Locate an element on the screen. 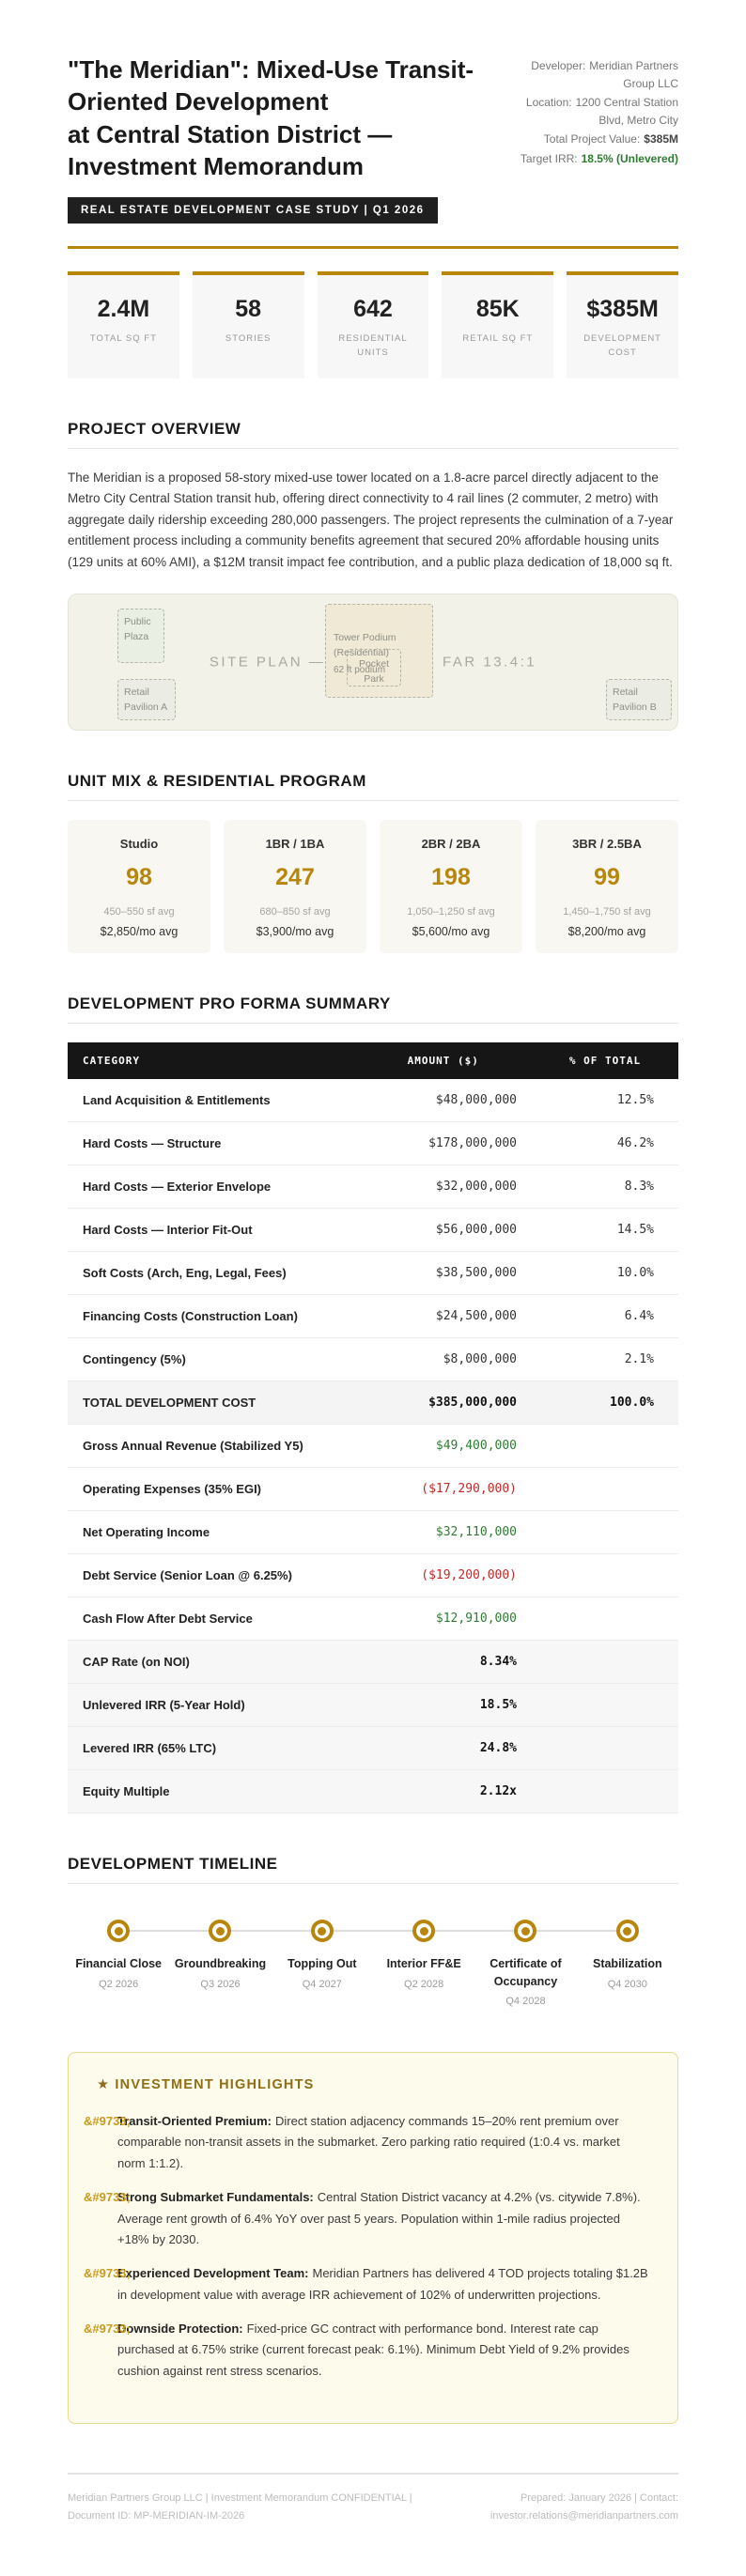 The height and width of the screenshot is (2576, 746). pct-cell: 100.0% is located at coordinates (605, 1403).